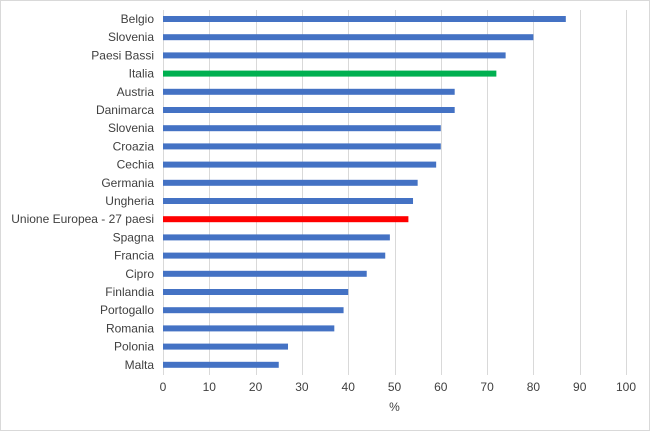  I want to click on category-label: Portogallo, so click(127, 310).